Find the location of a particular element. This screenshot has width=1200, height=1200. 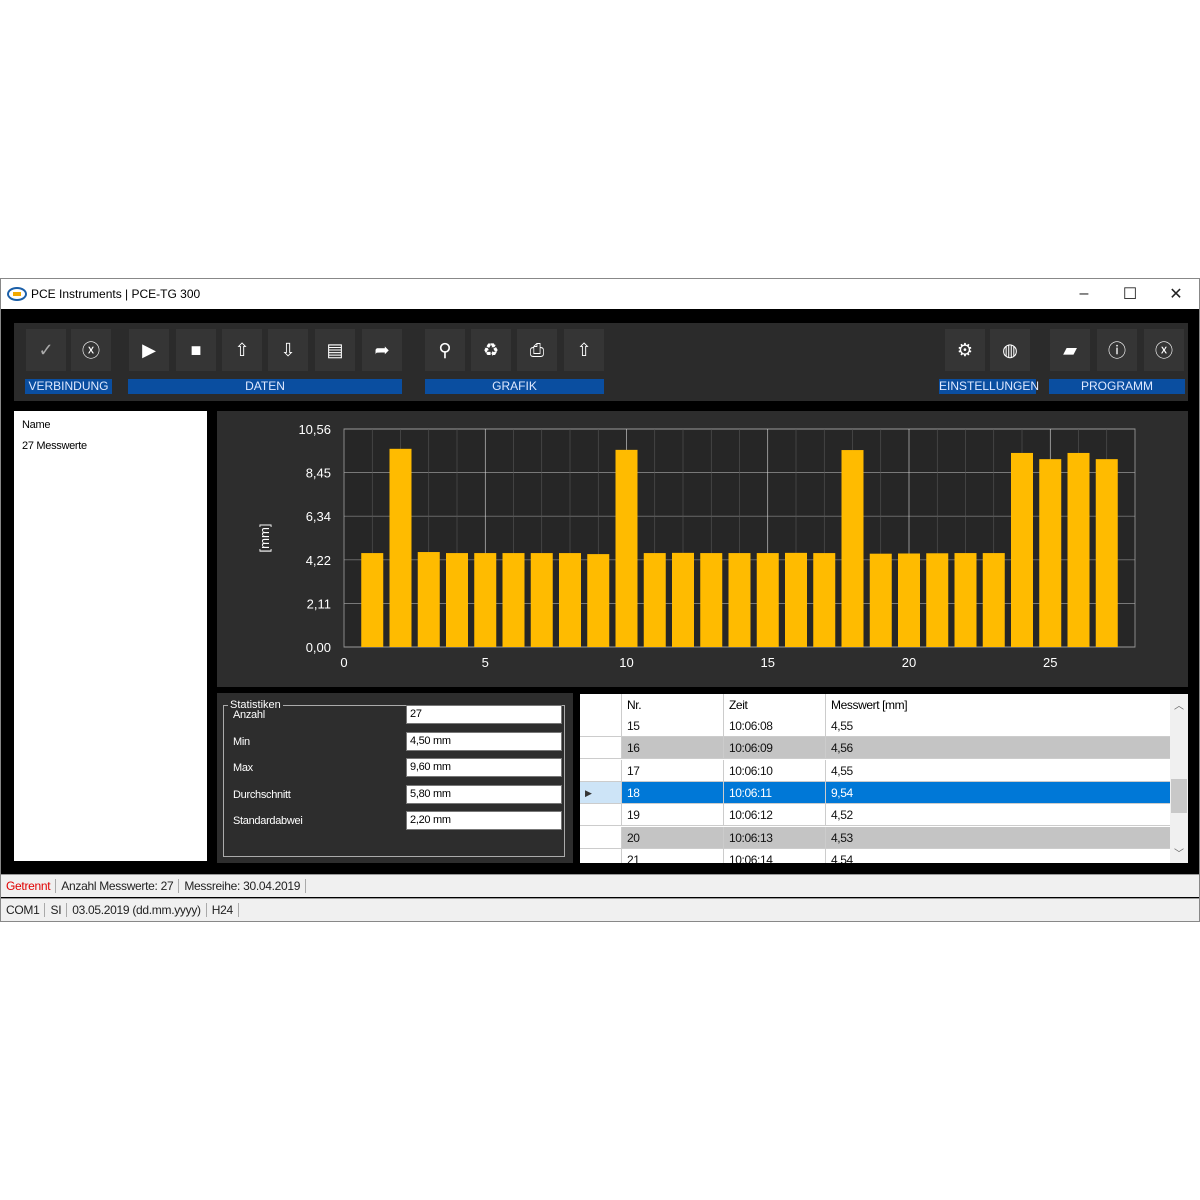

zoom-icon: ⚲ is located at coordinates (445, 349).